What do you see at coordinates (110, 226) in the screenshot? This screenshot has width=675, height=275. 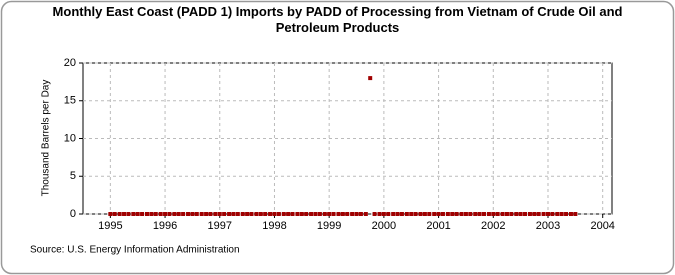 I see `x-tick-label: 1995` at bounding box center [110, 226].